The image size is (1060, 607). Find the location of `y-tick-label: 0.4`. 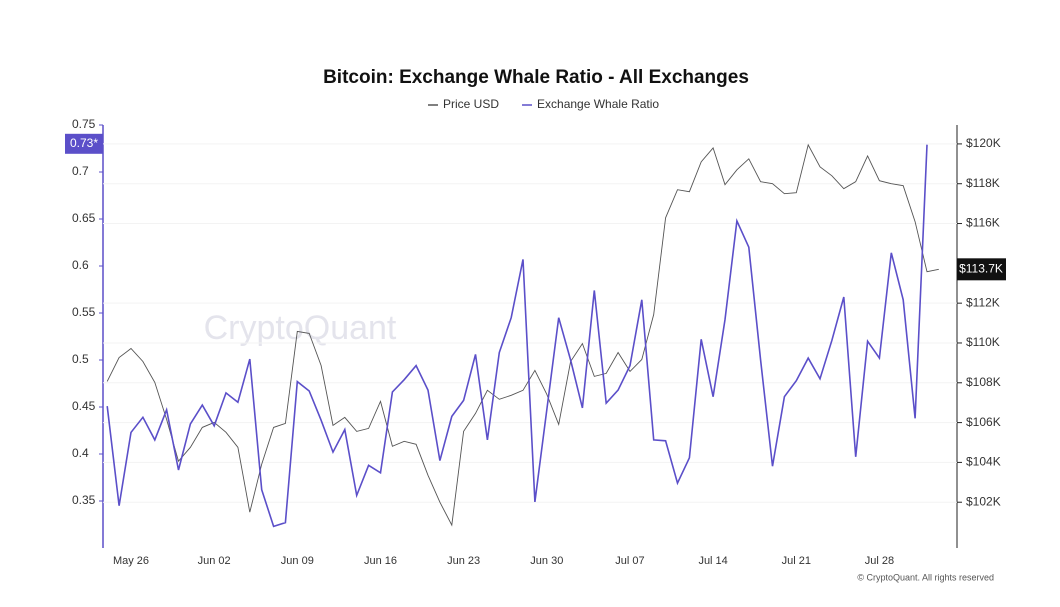

y-tick-label: 0.4 is located at coordinates (80, 453).